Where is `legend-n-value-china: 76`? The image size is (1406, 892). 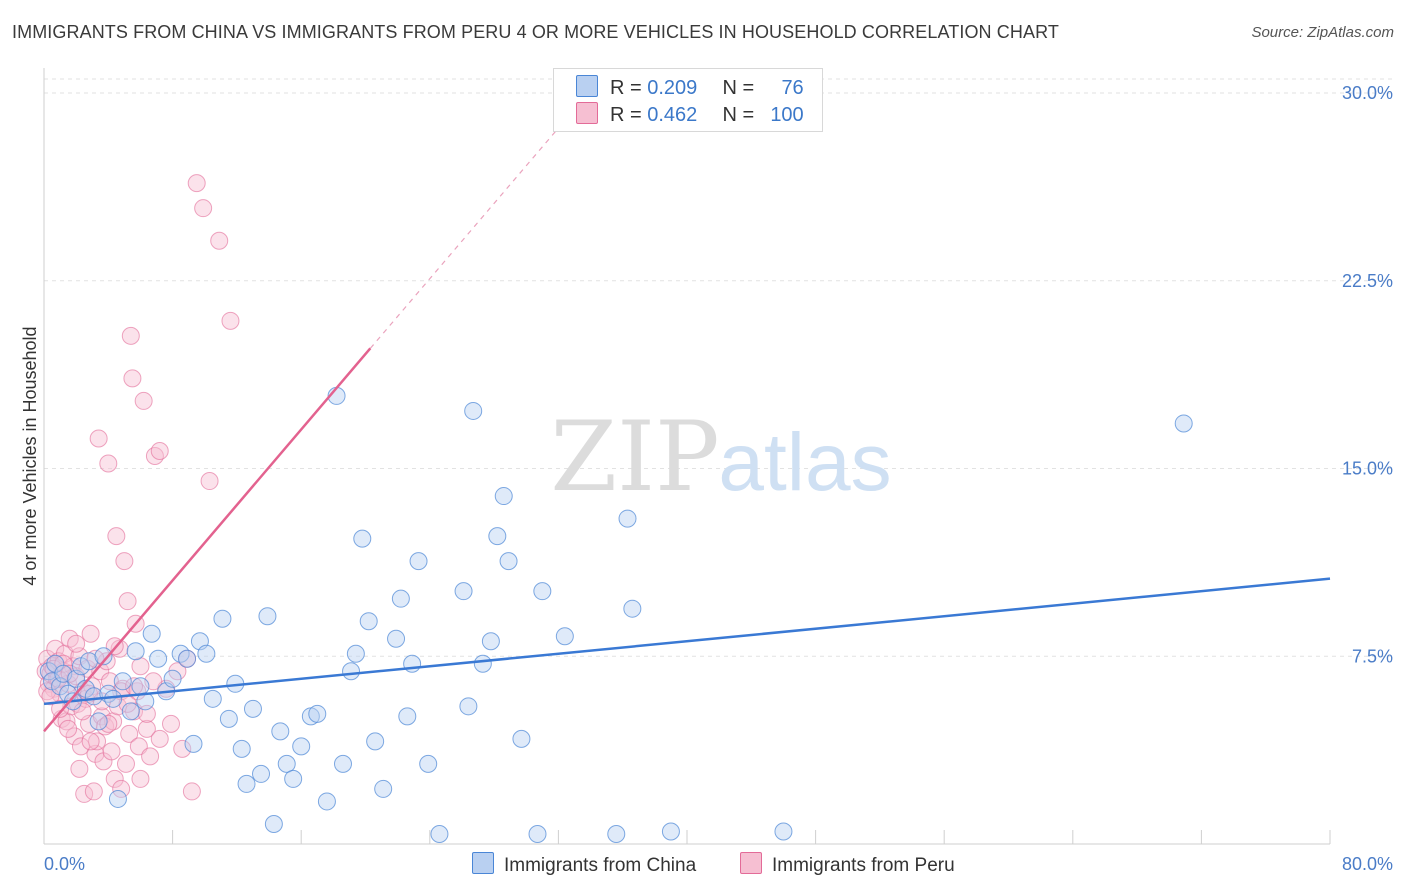
legend-n-value-china: 76 is located at coordinates (792, 88).